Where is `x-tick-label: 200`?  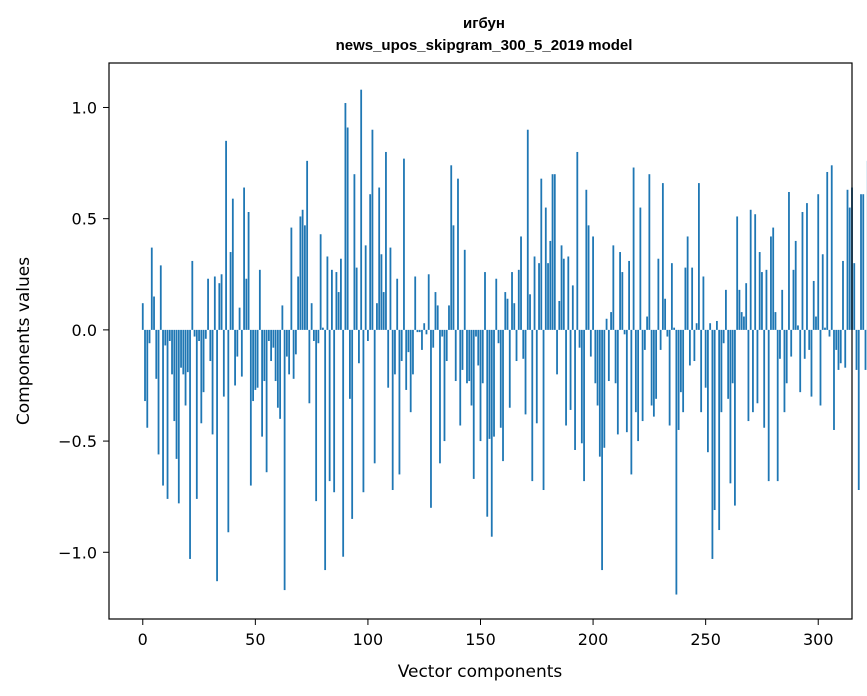 x-tick-label: 200 is located at coordinates (593, 639).